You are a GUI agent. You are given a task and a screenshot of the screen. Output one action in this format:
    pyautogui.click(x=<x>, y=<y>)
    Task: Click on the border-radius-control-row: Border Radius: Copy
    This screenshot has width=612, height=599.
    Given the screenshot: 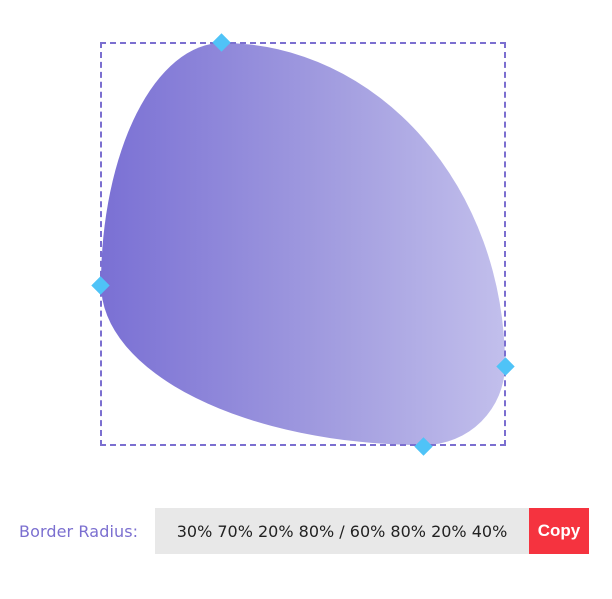 What is the action you would take?
    pyautogui.click(x=306, y=531)
    